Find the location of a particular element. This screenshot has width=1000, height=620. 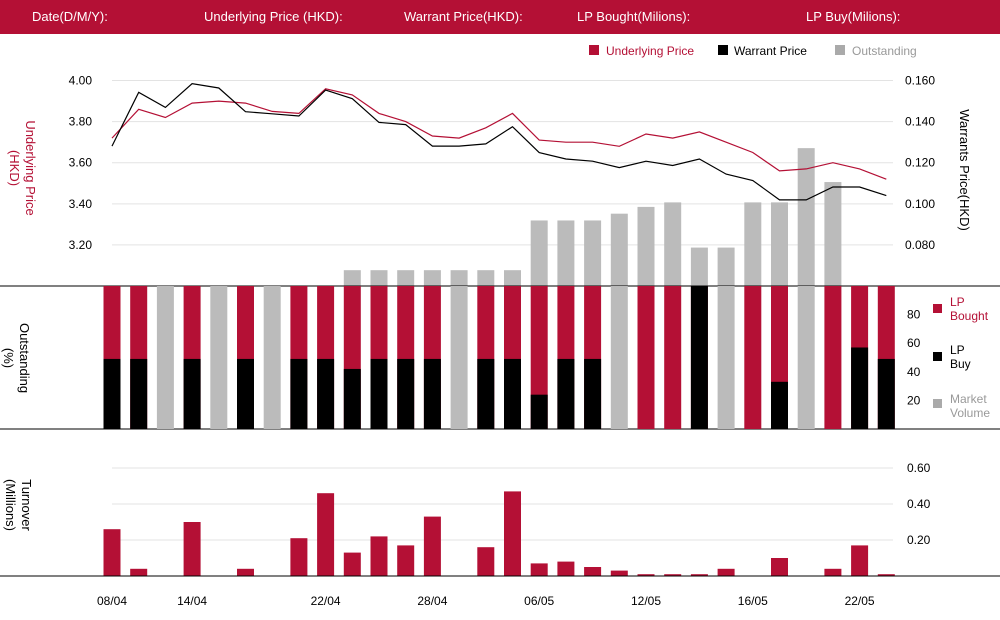

turnover-axis-title-line1: Turnover is located at coordinates (26, 505).